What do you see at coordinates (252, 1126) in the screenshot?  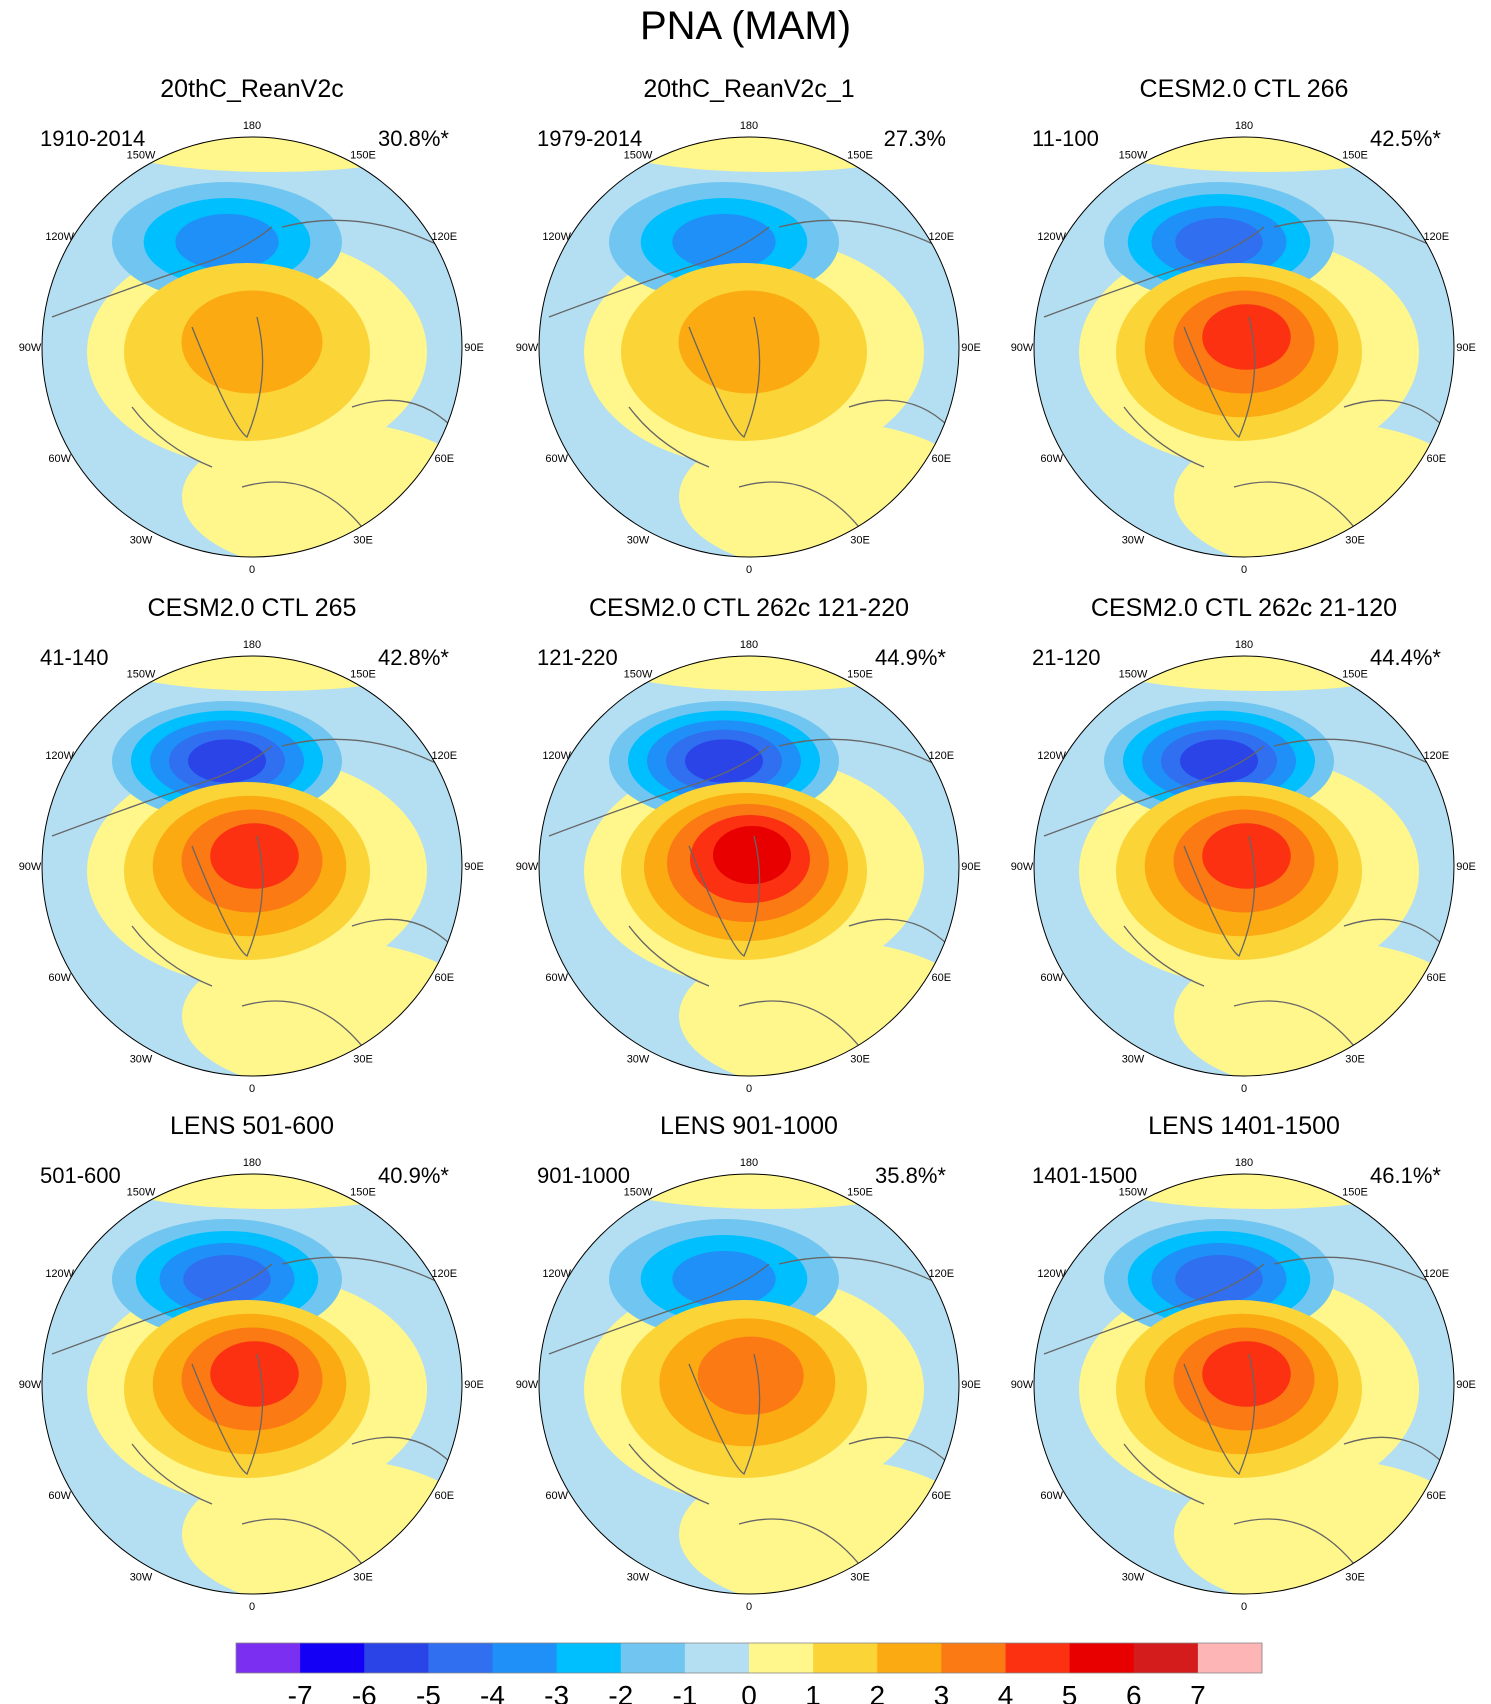 I see `panel-title: LENS 501-600` at bounding box center [252, 1126].